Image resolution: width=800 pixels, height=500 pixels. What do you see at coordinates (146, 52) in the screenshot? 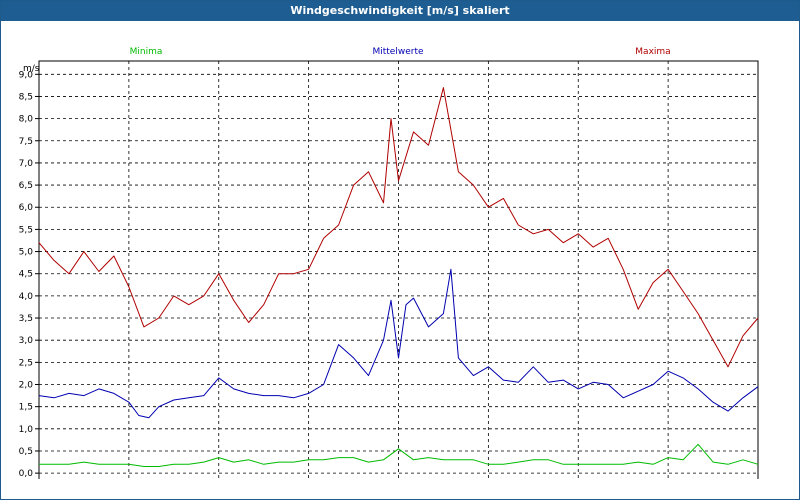
I see `legend-item-minima: Minima` at bounding box center [146, 52].